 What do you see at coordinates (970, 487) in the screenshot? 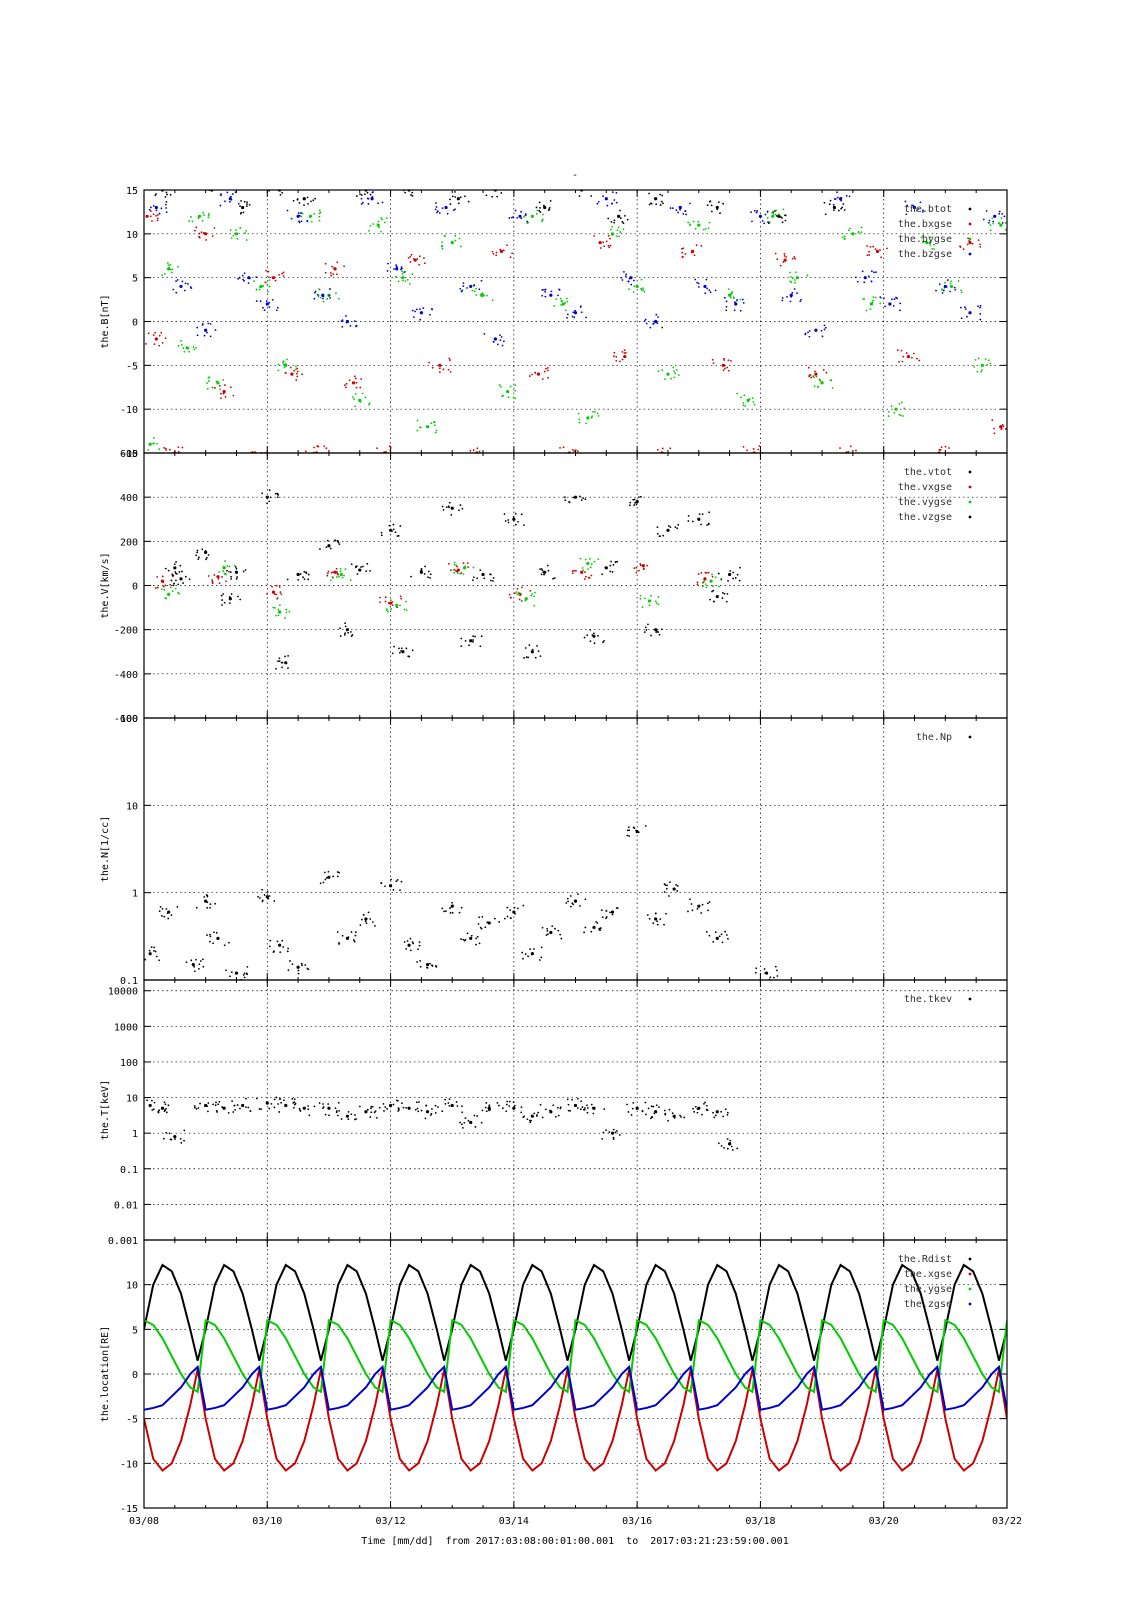
I see `legend-marker` at bounding box center [970, 487].